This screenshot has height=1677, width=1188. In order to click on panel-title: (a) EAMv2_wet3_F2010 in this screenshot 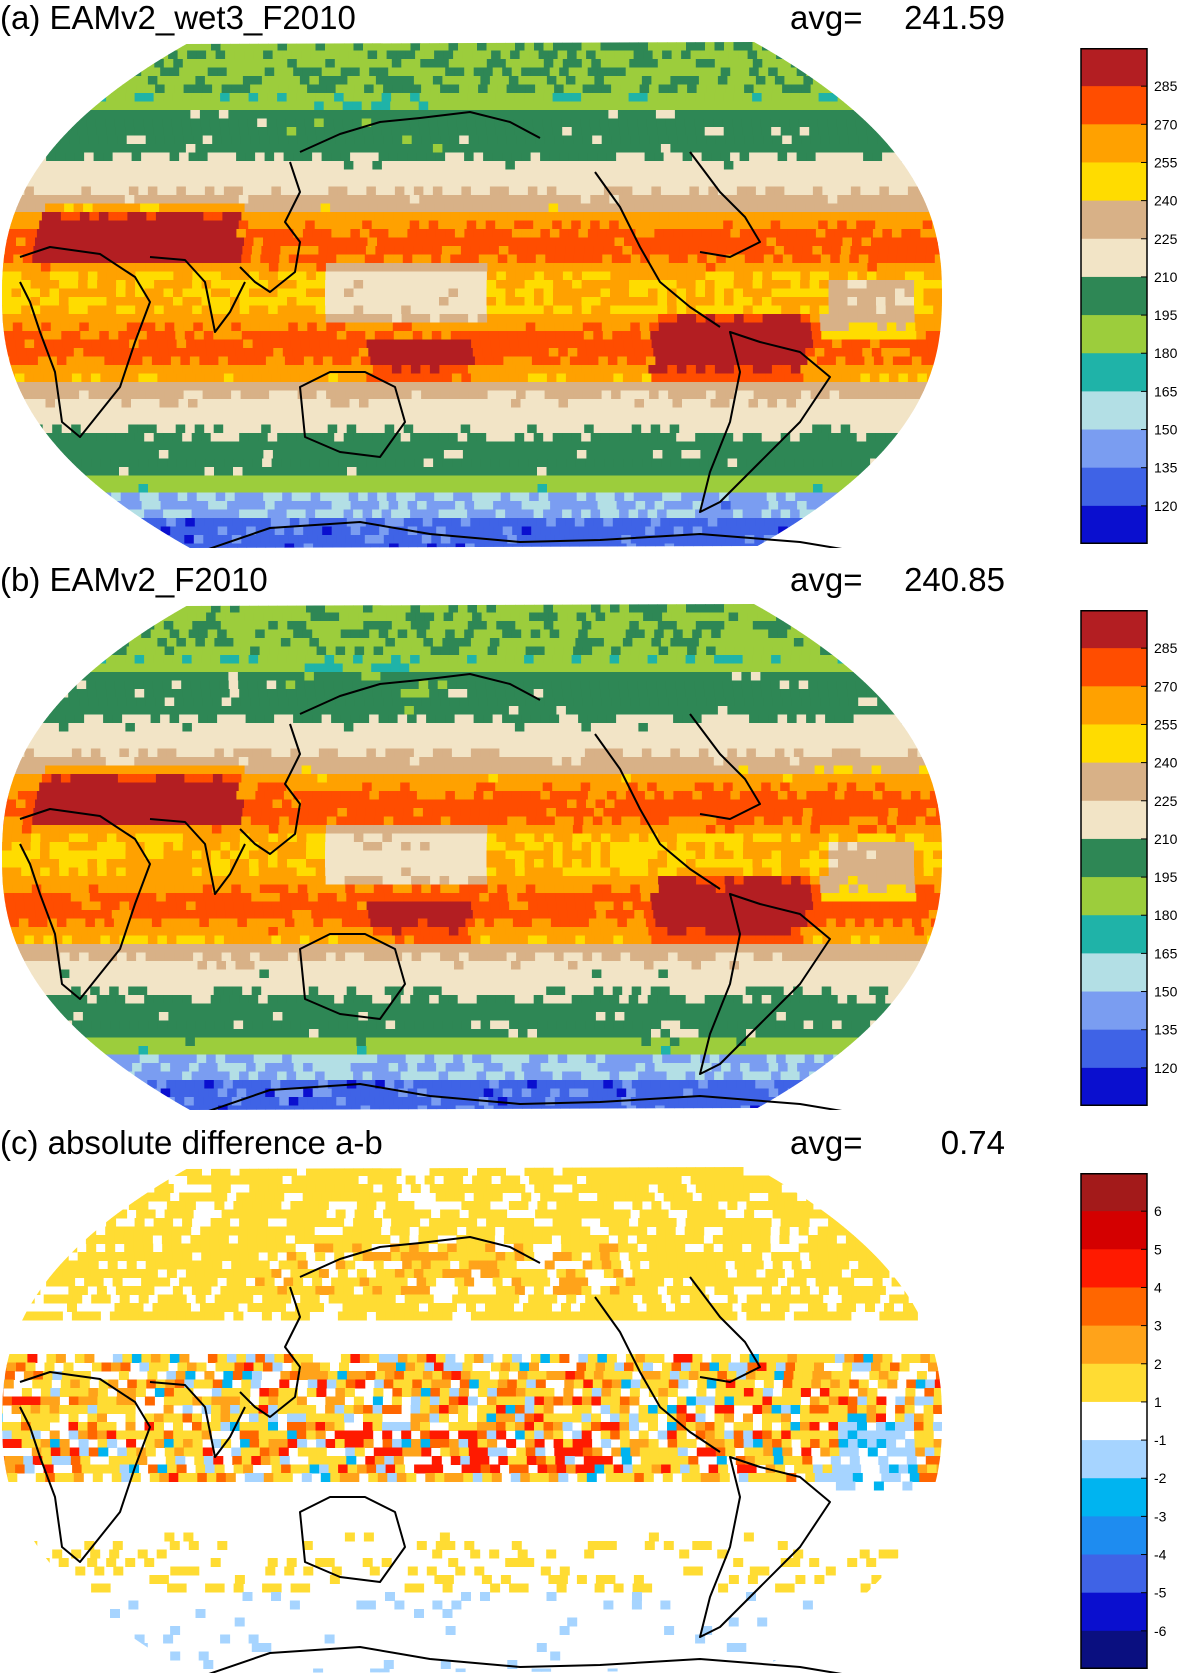, I will do `click(178, 18)`.